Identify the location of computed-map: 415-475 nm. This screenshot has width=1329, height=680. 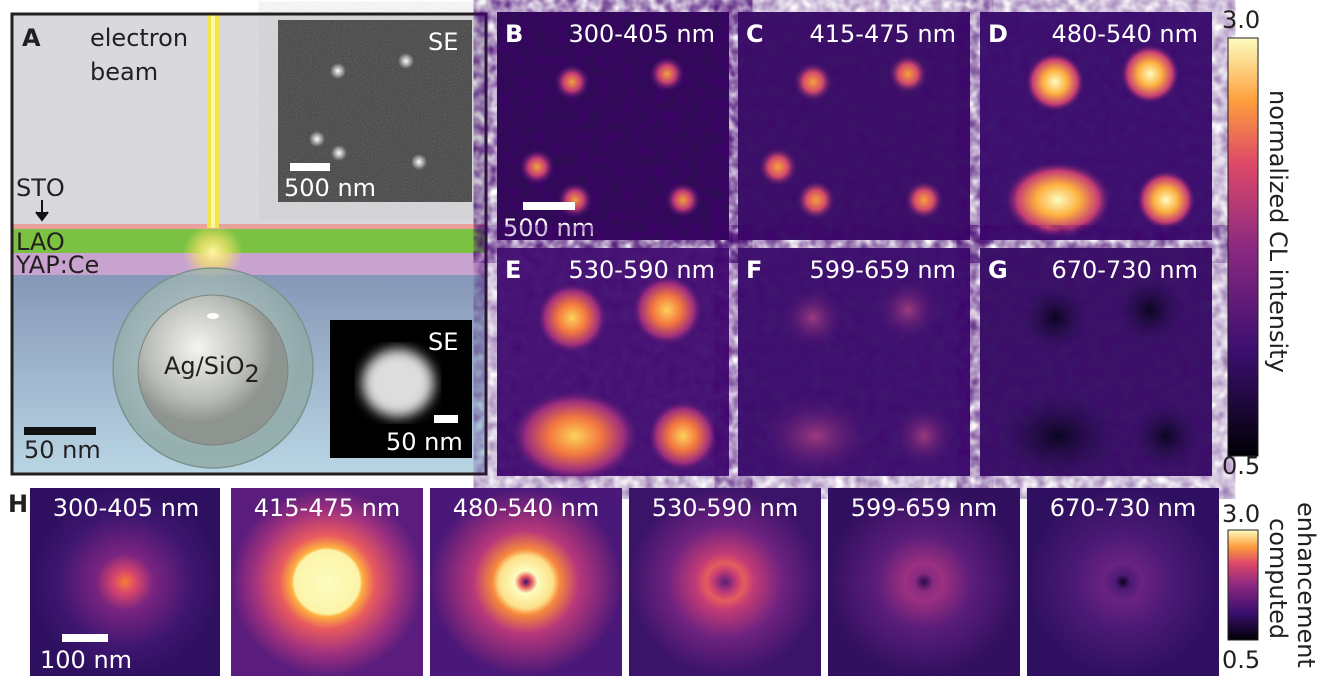
(327, 582).